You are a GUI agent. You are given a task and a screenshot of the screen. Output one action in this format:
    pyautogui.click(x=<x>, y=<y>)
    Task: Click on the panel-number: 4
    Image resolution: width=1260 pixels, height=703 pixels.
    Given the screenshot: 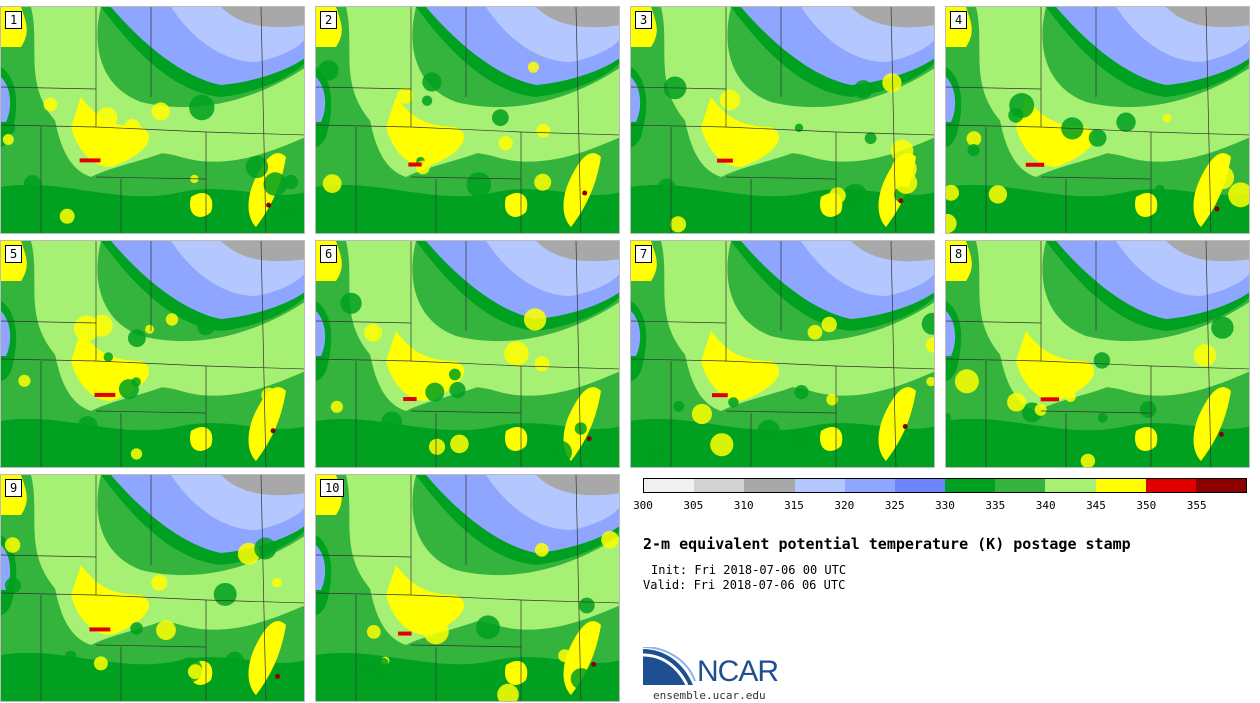 What is the action you would take?
    pyautogui.click(x=959, y=20)
    